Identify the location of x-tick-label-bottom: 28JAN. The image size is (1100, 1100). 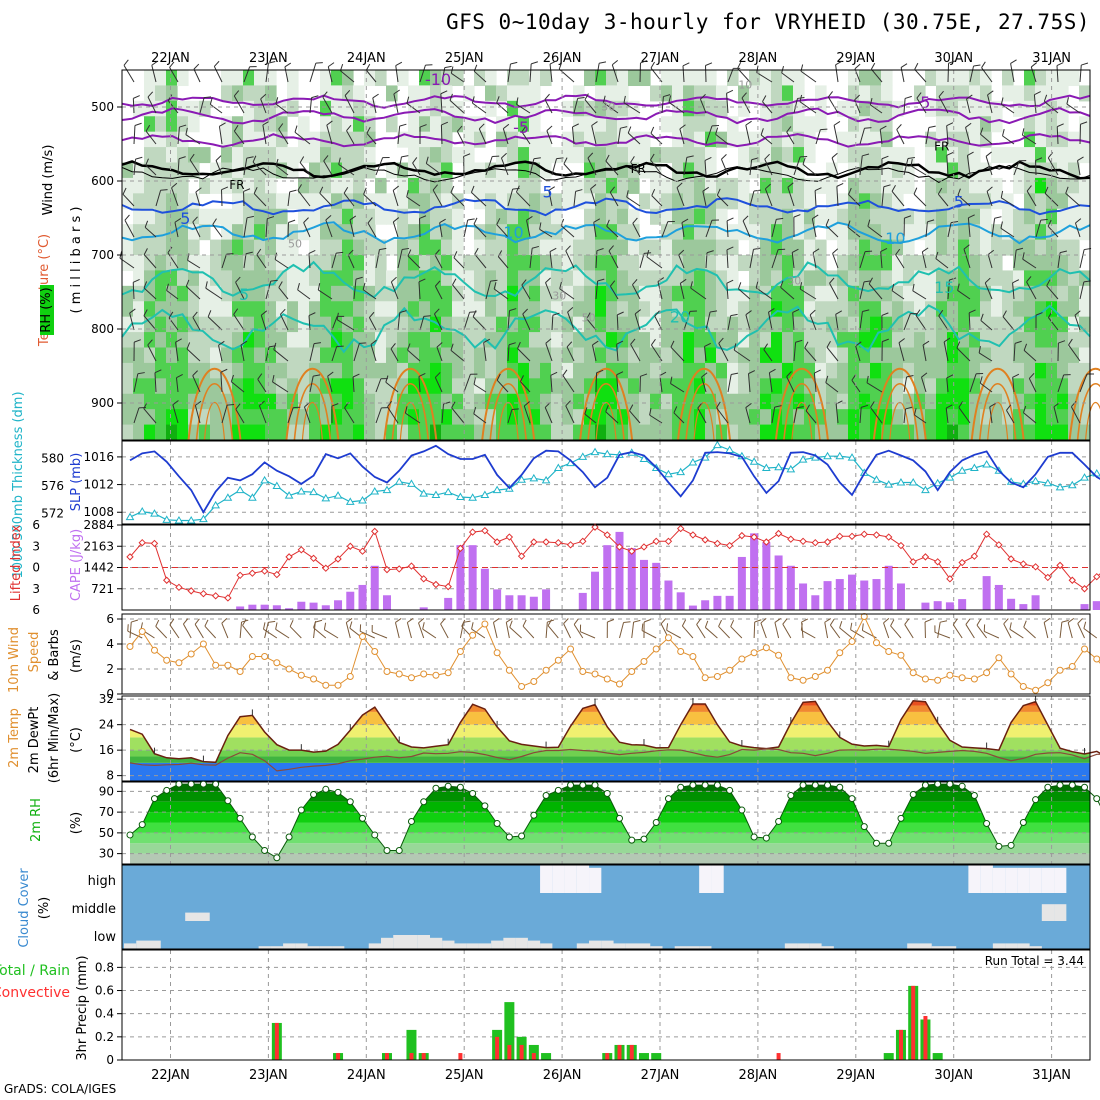
(758, 1075).